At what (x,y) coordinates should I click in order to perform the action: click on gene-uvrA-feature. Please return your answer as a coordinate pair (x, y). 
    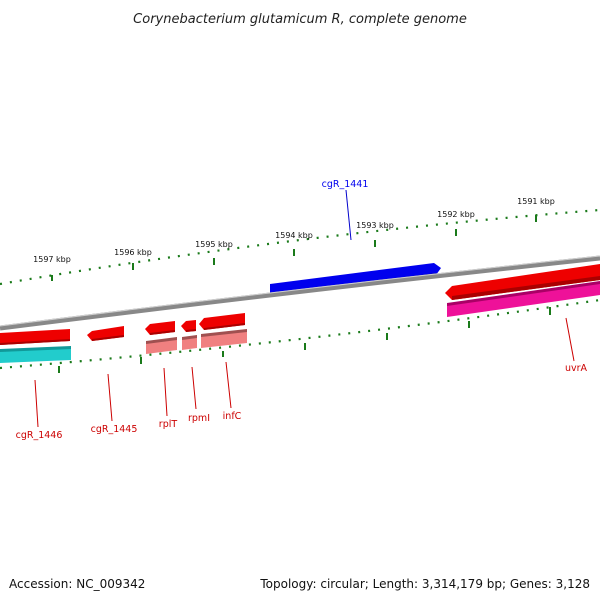
    Looking at the image, I should click on (522, 282).